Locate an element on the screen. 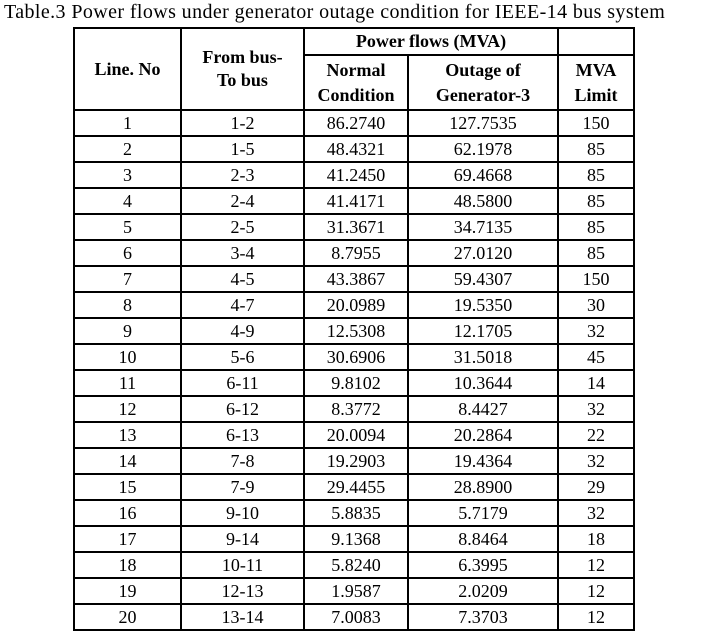 The width and height of the screenshot is (716, 642). table-row: 11 6-11 9.8102 10.3644 14 is located at coordinates (354, 383).